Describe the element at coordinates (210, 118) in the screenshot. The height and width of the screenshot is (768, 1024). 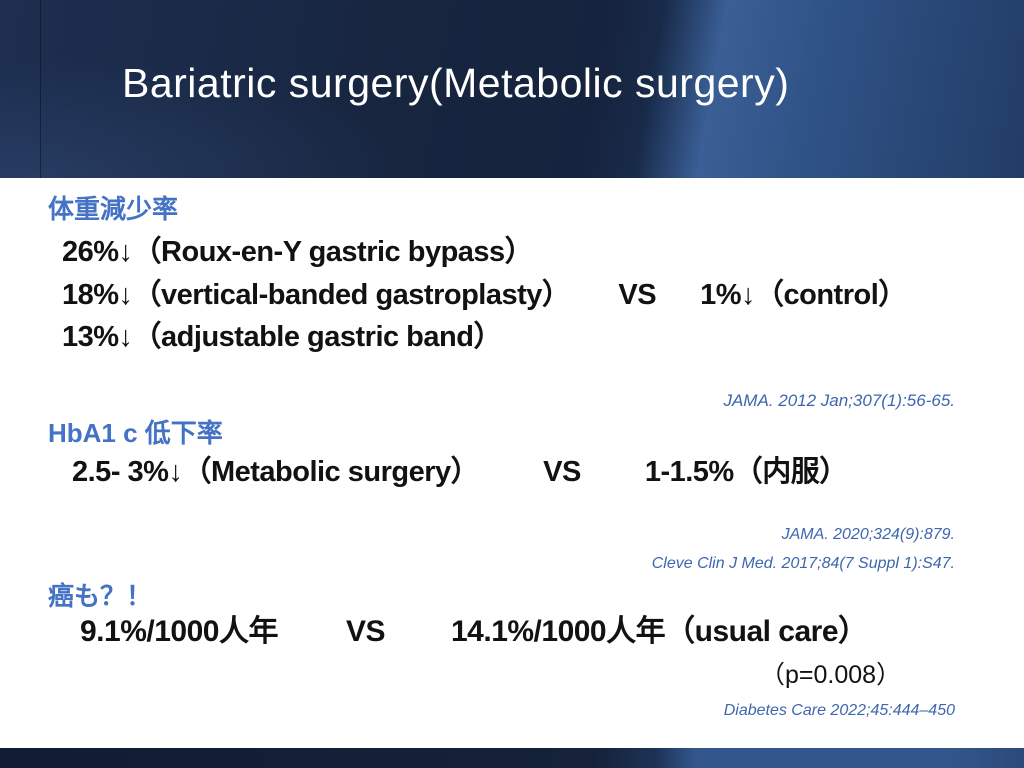
I see `header-gradient-glow` at that location.